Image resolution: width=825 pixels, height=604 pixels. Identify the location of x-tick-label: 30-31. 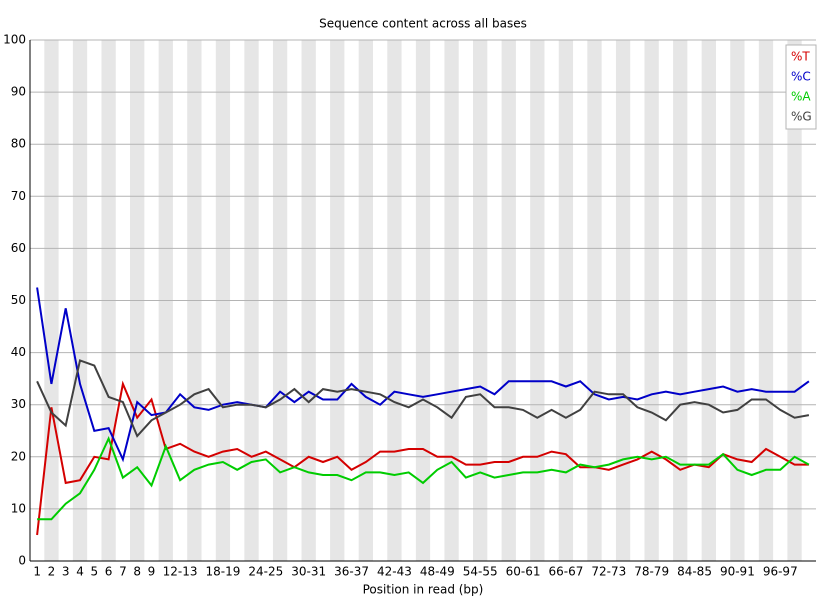
(308, 572).